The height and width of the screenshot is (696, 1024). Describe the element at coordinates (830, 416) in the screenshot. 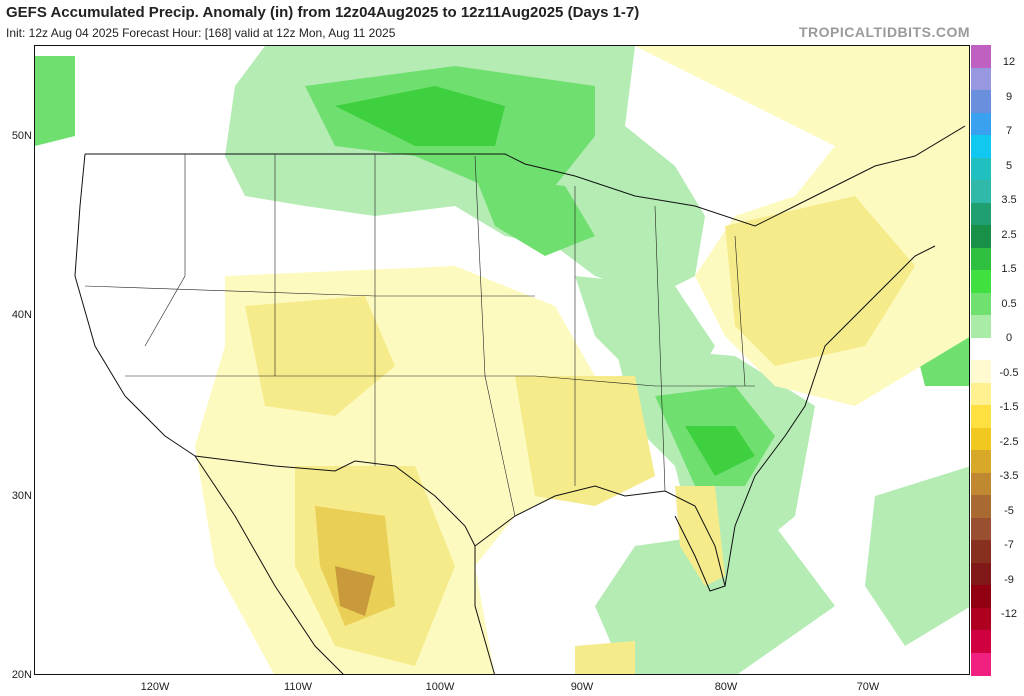

I see `atlantic-coast` at that location.